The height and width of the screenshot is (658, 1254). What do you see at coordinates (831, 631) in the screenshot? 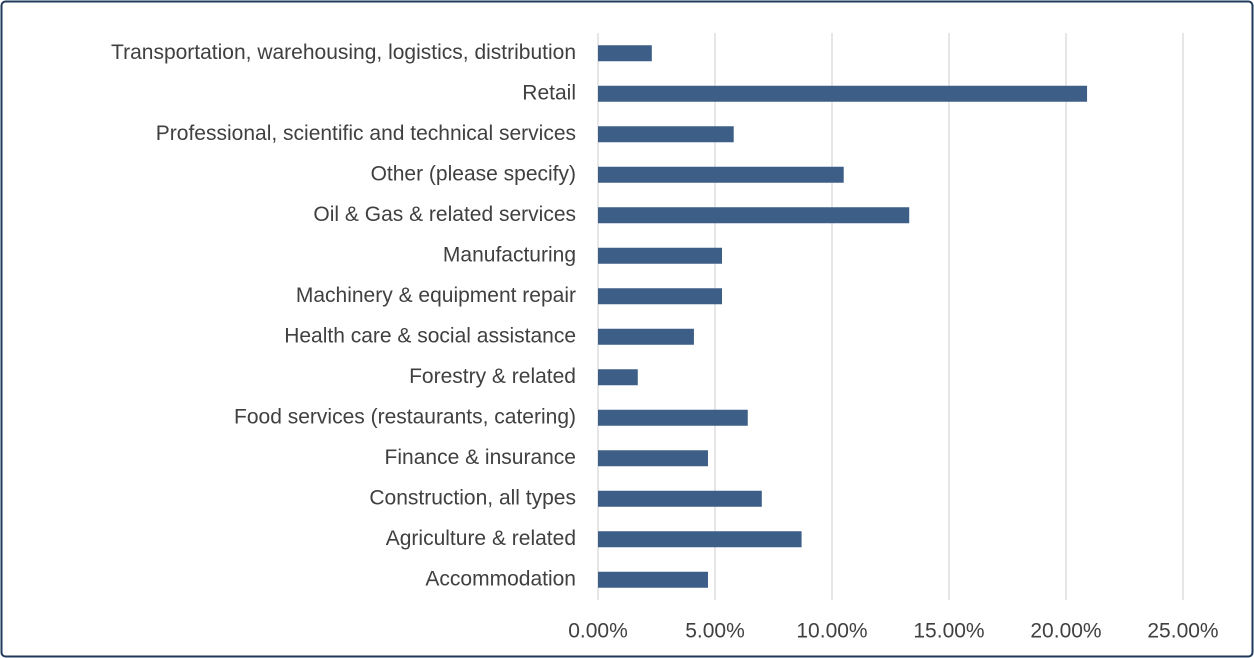
I see `x-tick-label: 10.00%` at bounding box center [831, 631].